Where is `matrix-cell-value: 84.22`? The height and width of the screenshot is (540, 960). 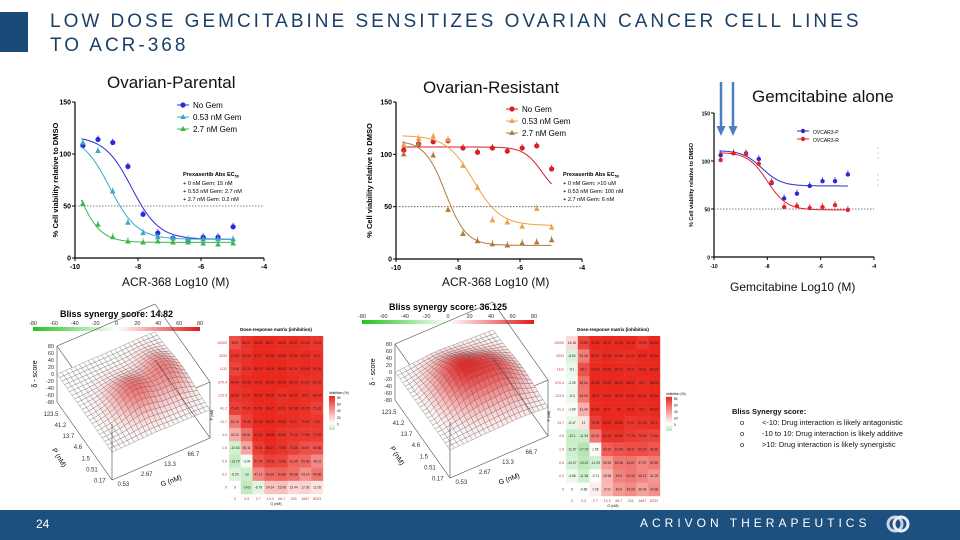 matrix-cell-value: 84.22 is located at coordinates (654, 410).